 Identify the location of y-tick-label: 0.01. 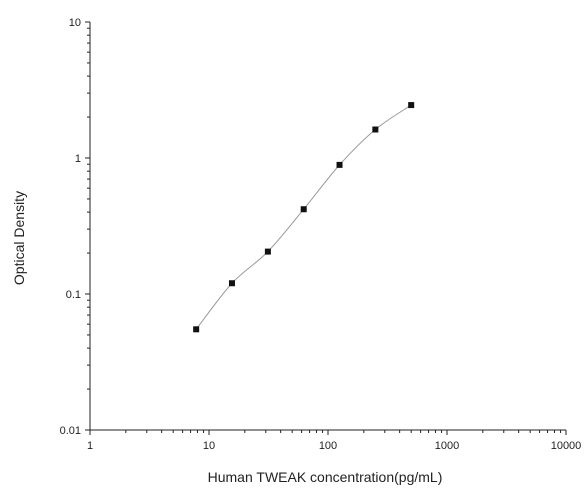
(70, 431).